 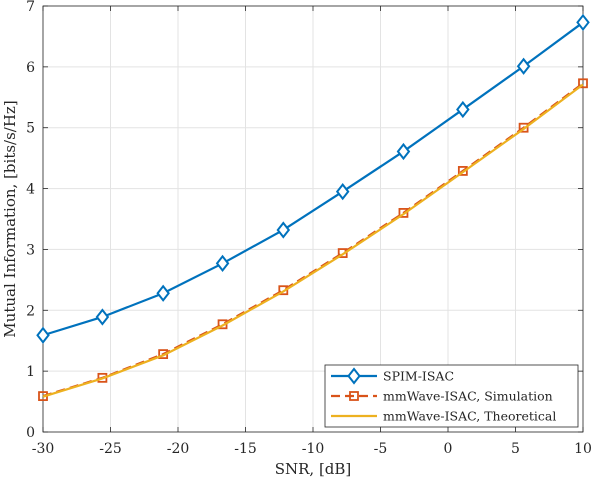 What do you see at coordinates (468, 396) in the screenshot?
I see `legend-label: mmWave-ISAC, Simulation` at bounding box center [468, 396].